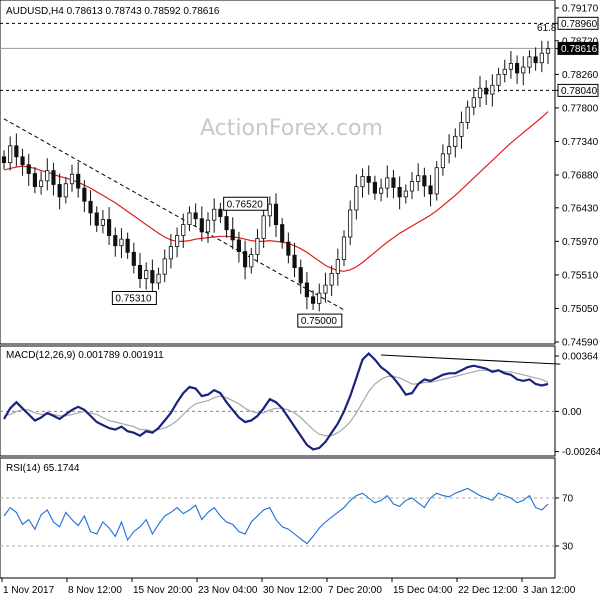 This screenshot has height=600, width=600. I want to click on time-tick-label: 3 Jan 12:00, so click(549, 590).